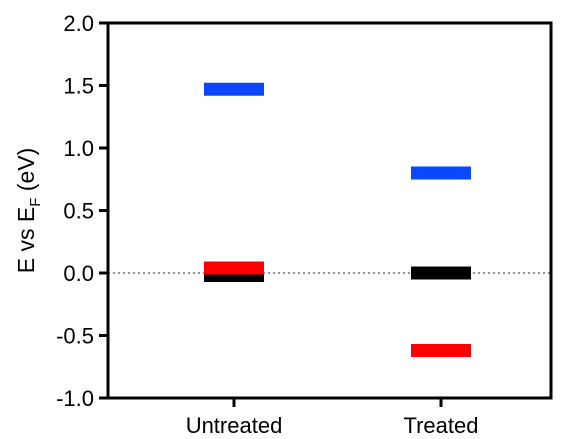  Describe the element at coordinates (78, 148) in the screenshot. I see `y-tick-label: 1.0` at that location.